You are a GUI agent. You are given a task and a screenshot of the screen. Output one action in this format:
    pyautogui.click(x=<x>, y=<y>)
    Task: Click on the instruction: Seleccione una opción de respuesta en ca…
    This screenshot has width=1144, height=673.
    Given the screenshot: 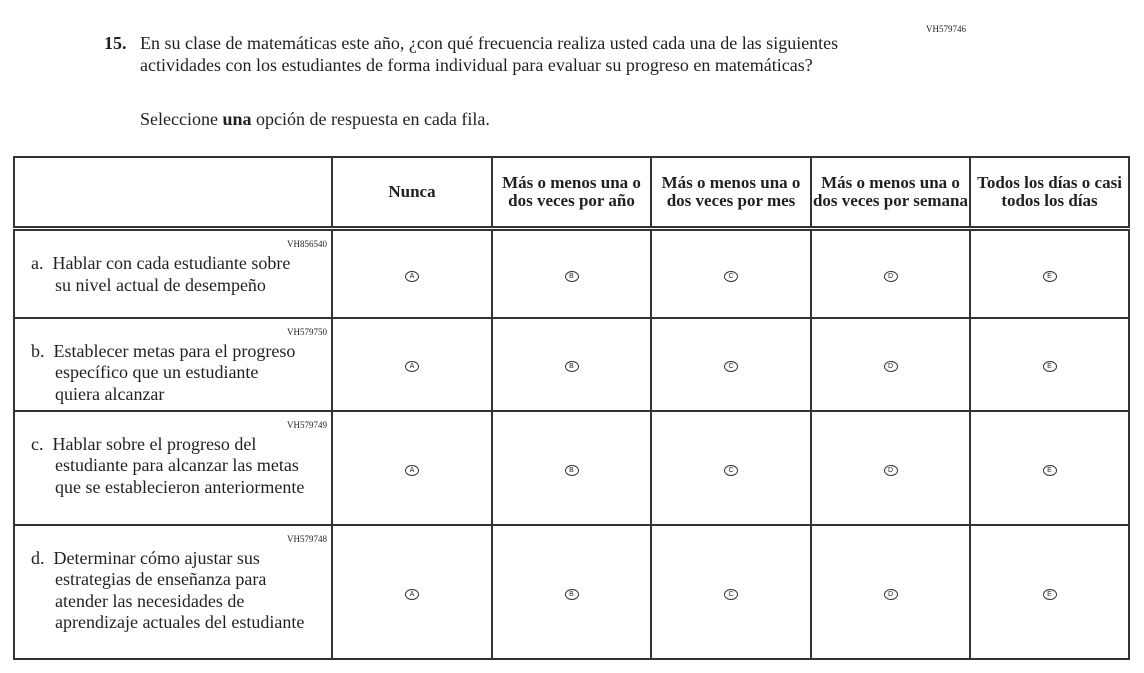 What is the action you would take?
    pyautogui.click(x=315, y=119)
    